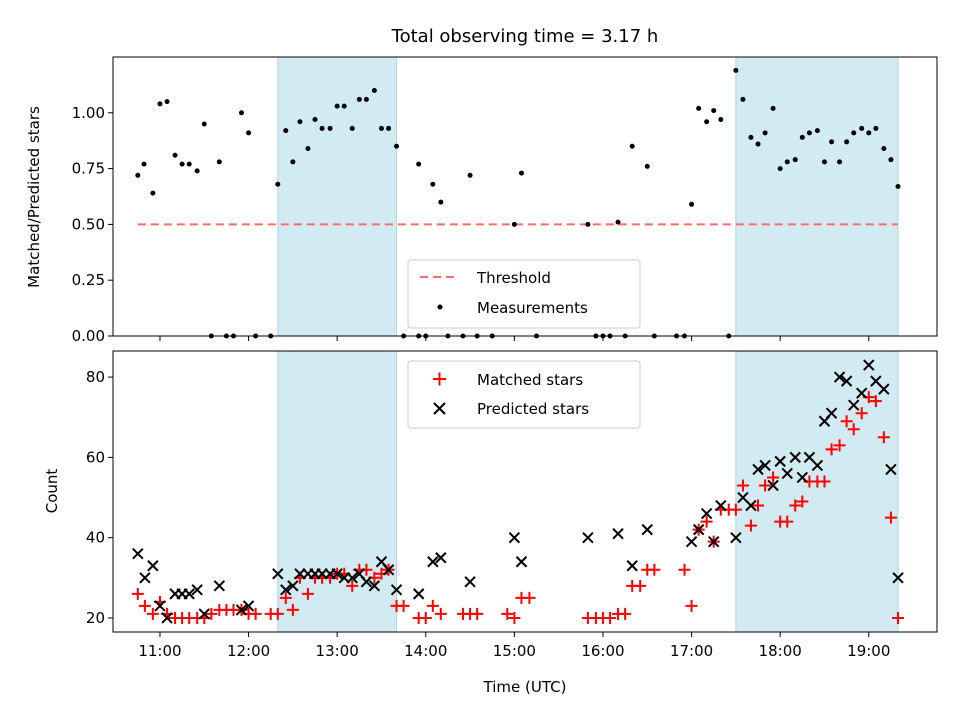  Describe the element at coordinates (525, 36) in the screenshot. I see `chart-title: Total observing time = 3.17 h` at that location.